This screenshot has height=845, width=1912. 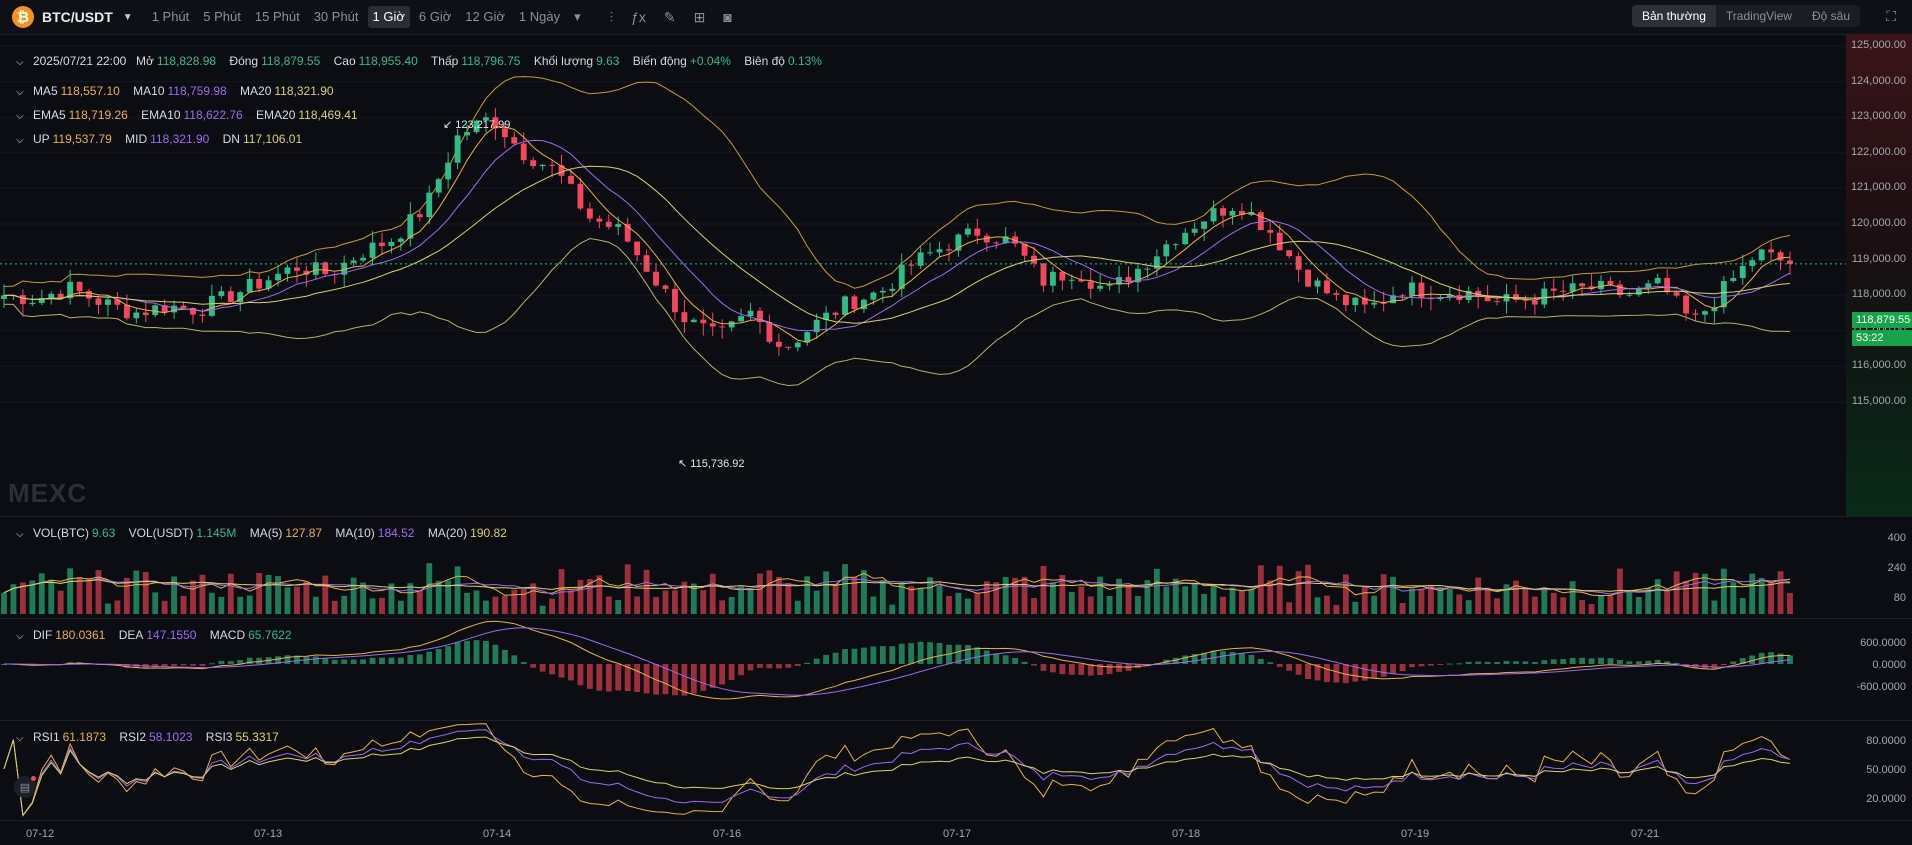 I want to click on timeframe-12h: 12 Giờ, so click(x=485, y=16).